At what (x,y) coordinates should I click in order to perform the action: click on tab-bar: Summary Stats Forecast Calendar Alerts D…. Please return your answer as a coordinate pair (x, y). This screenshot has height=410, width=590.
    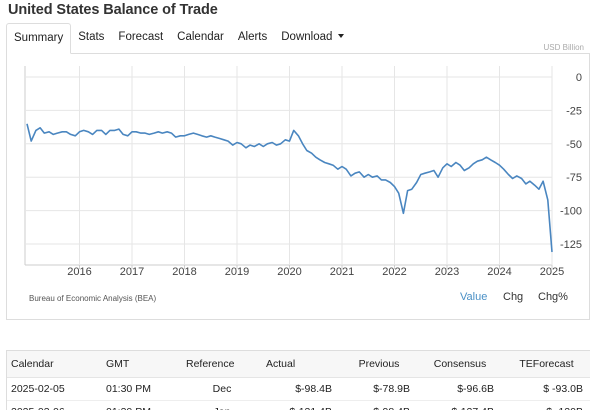
    Looking at the image, I should click on (298, 38).